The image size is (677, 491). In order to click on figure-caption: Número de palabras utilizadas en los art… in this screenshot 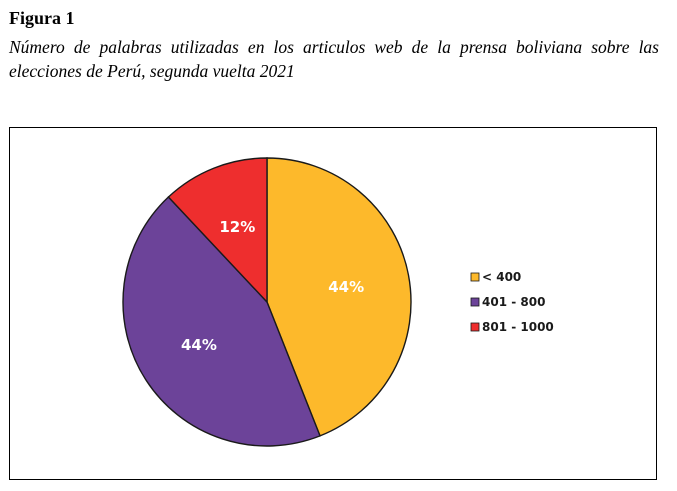, I will do `click(334, 59)`.